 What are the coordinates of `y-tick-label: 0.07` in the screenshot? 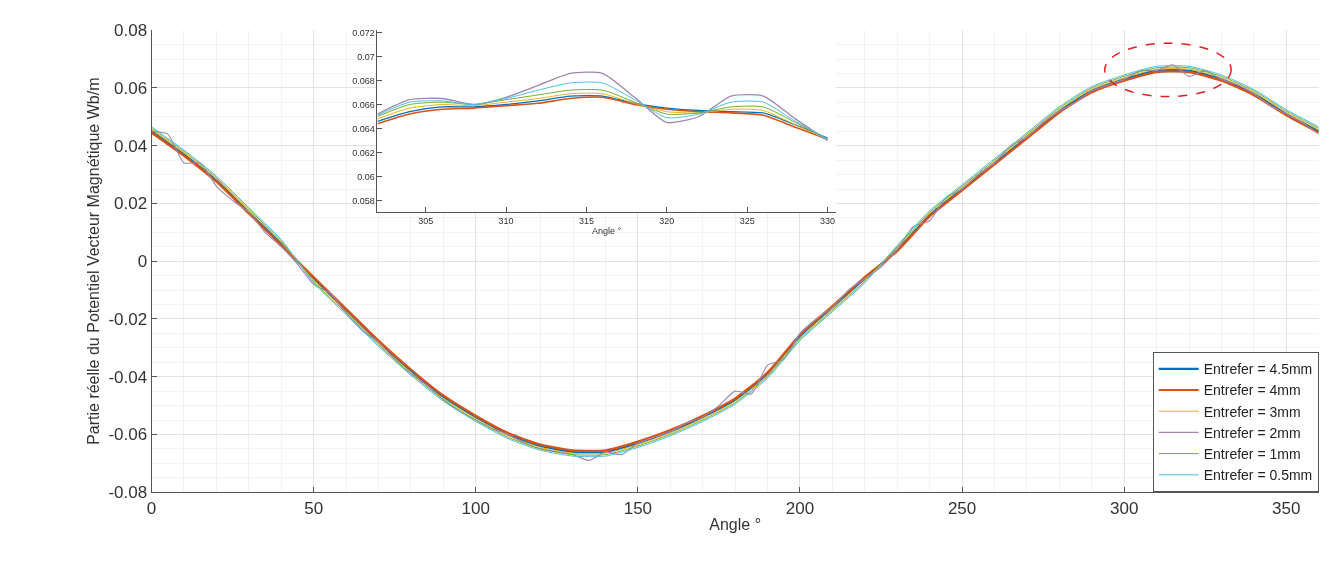 It's located at (366, 56).